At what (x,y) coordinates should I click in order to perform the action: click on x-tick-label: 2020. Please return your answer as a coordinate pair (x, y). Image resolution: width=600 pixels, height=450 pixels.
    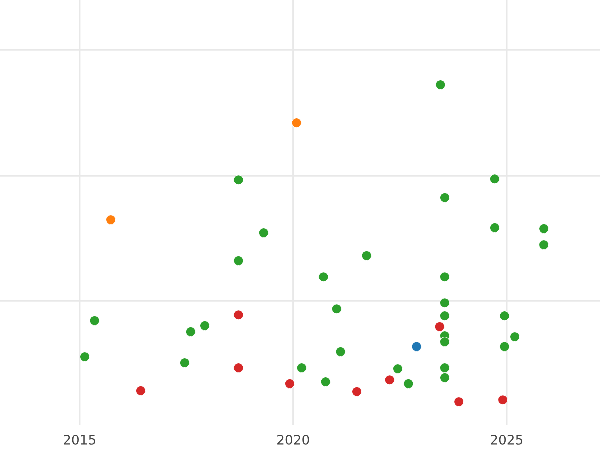
    Looking at the image, I should click on (294, 439).